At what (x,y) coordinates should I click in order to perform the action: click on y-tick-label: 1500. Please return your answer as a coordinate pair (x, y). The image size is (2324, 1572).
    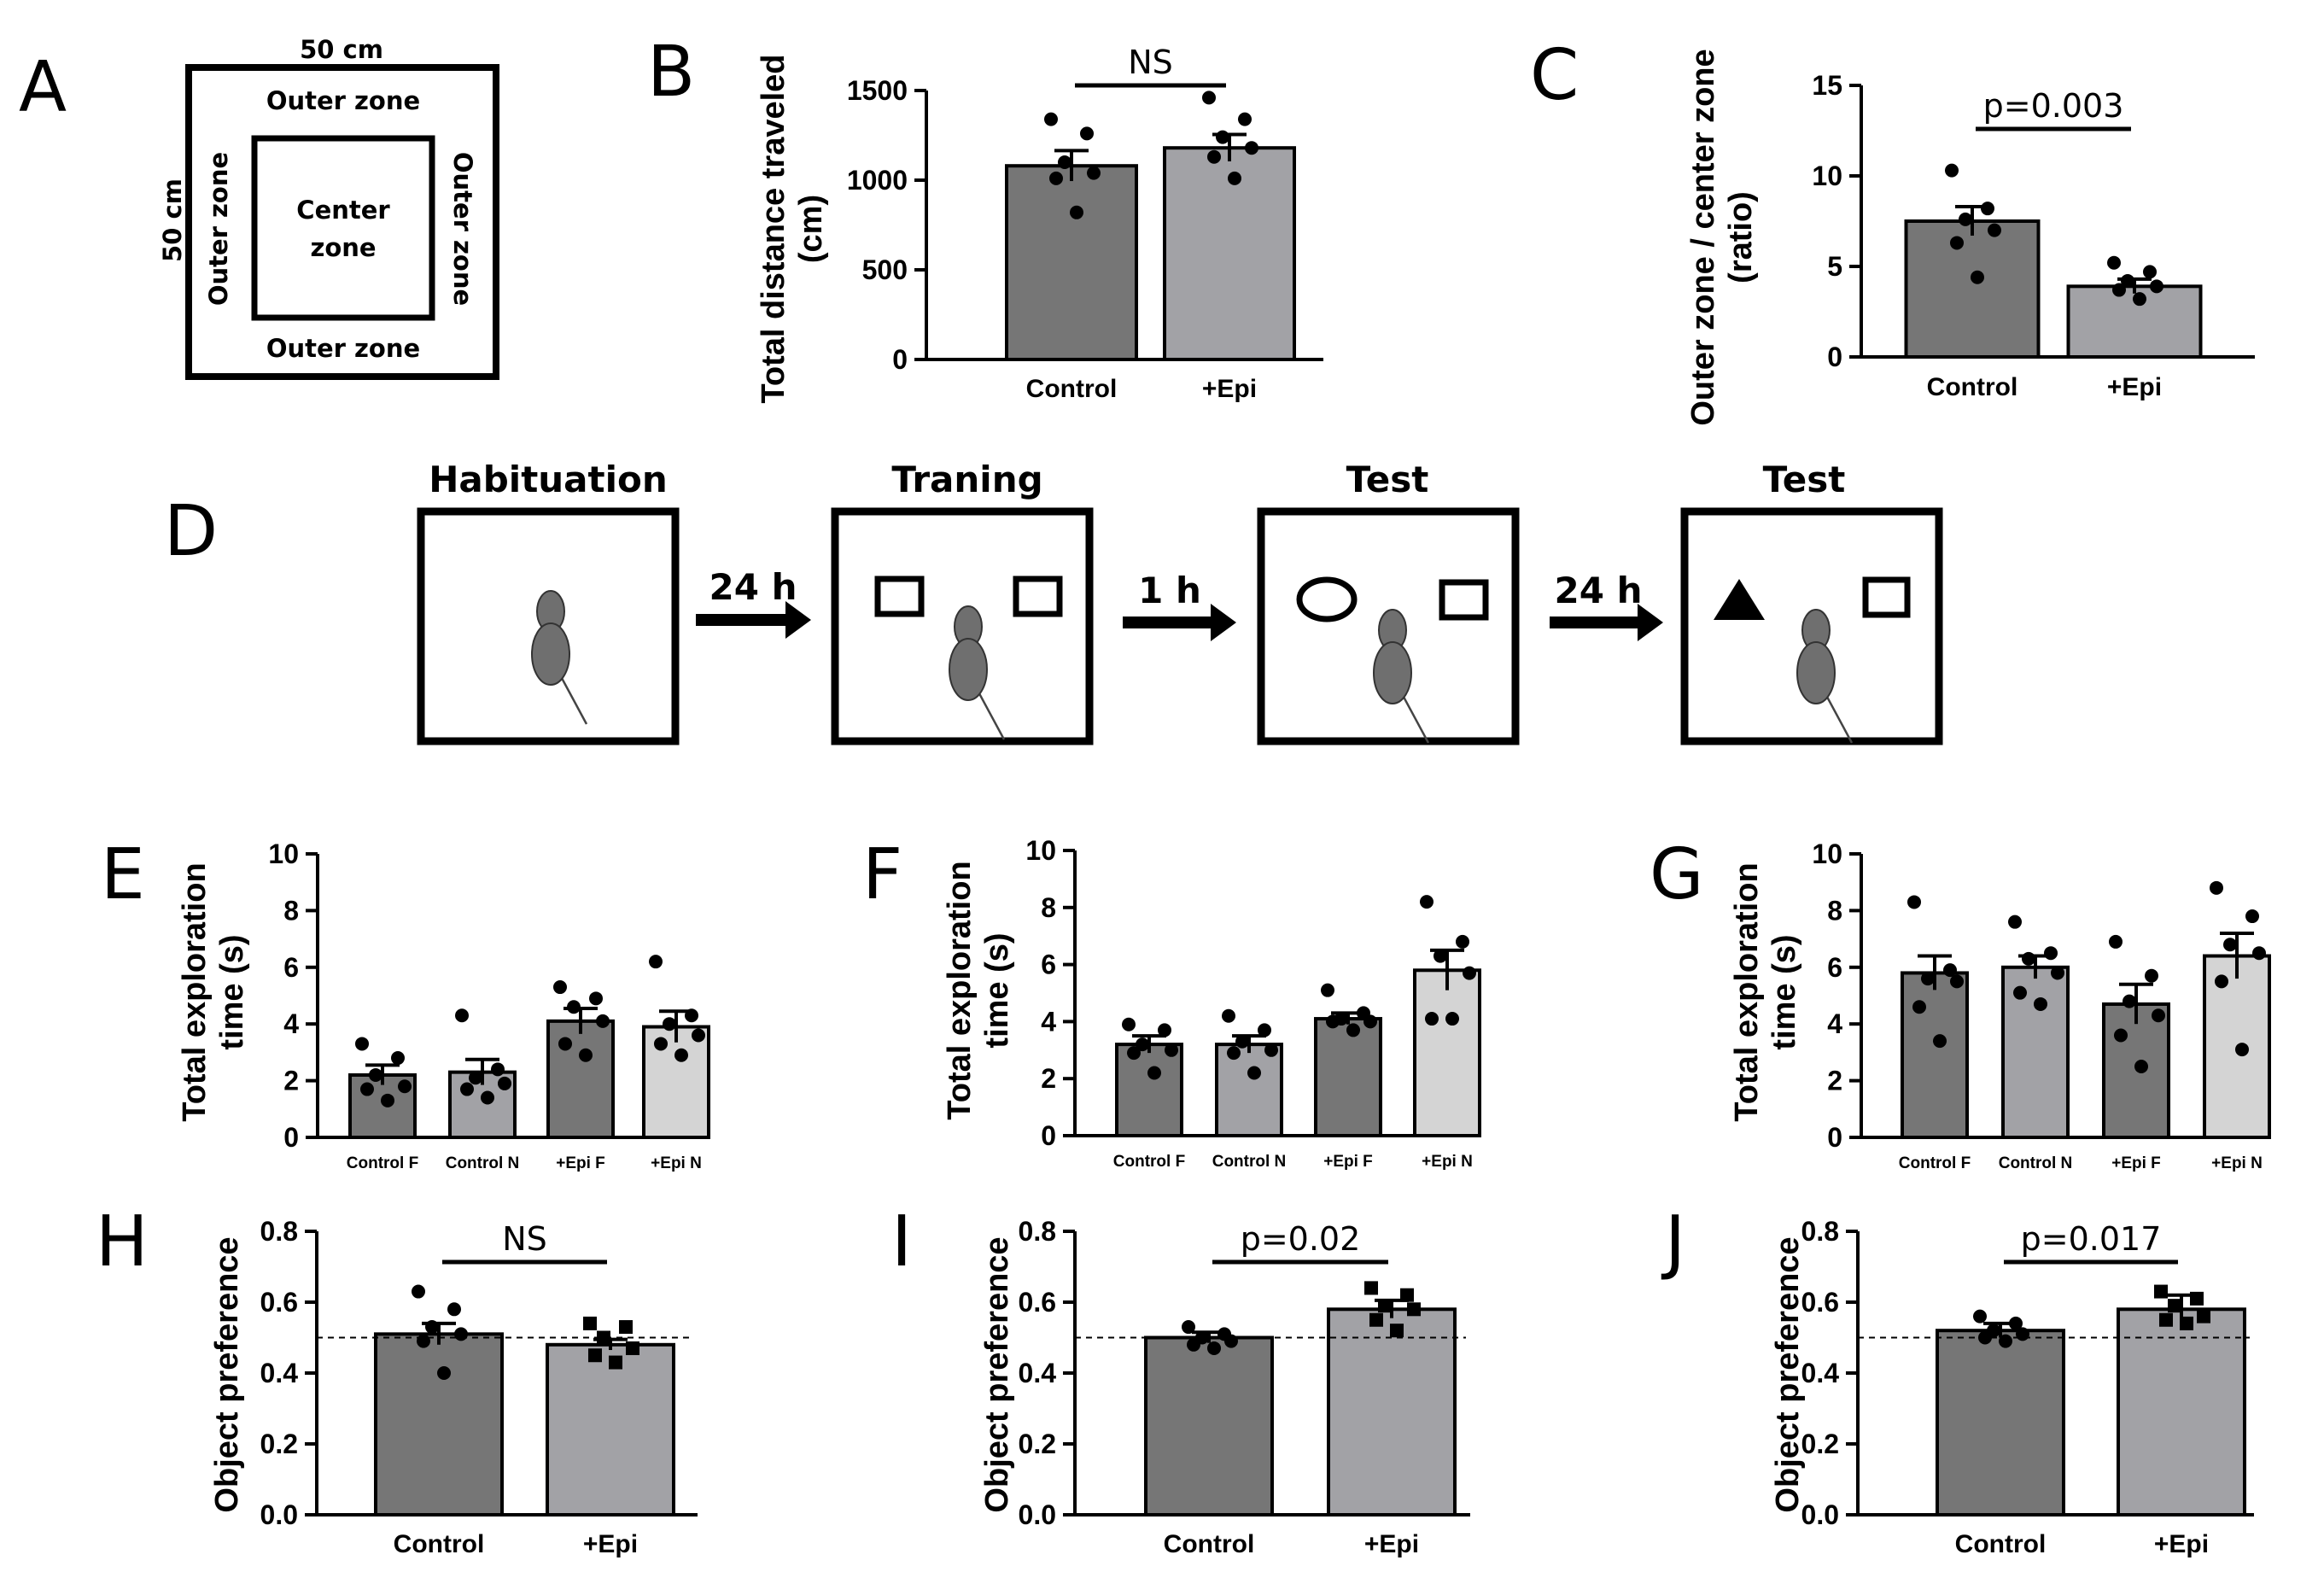
    Looking at the image, I should click on (877, 90).